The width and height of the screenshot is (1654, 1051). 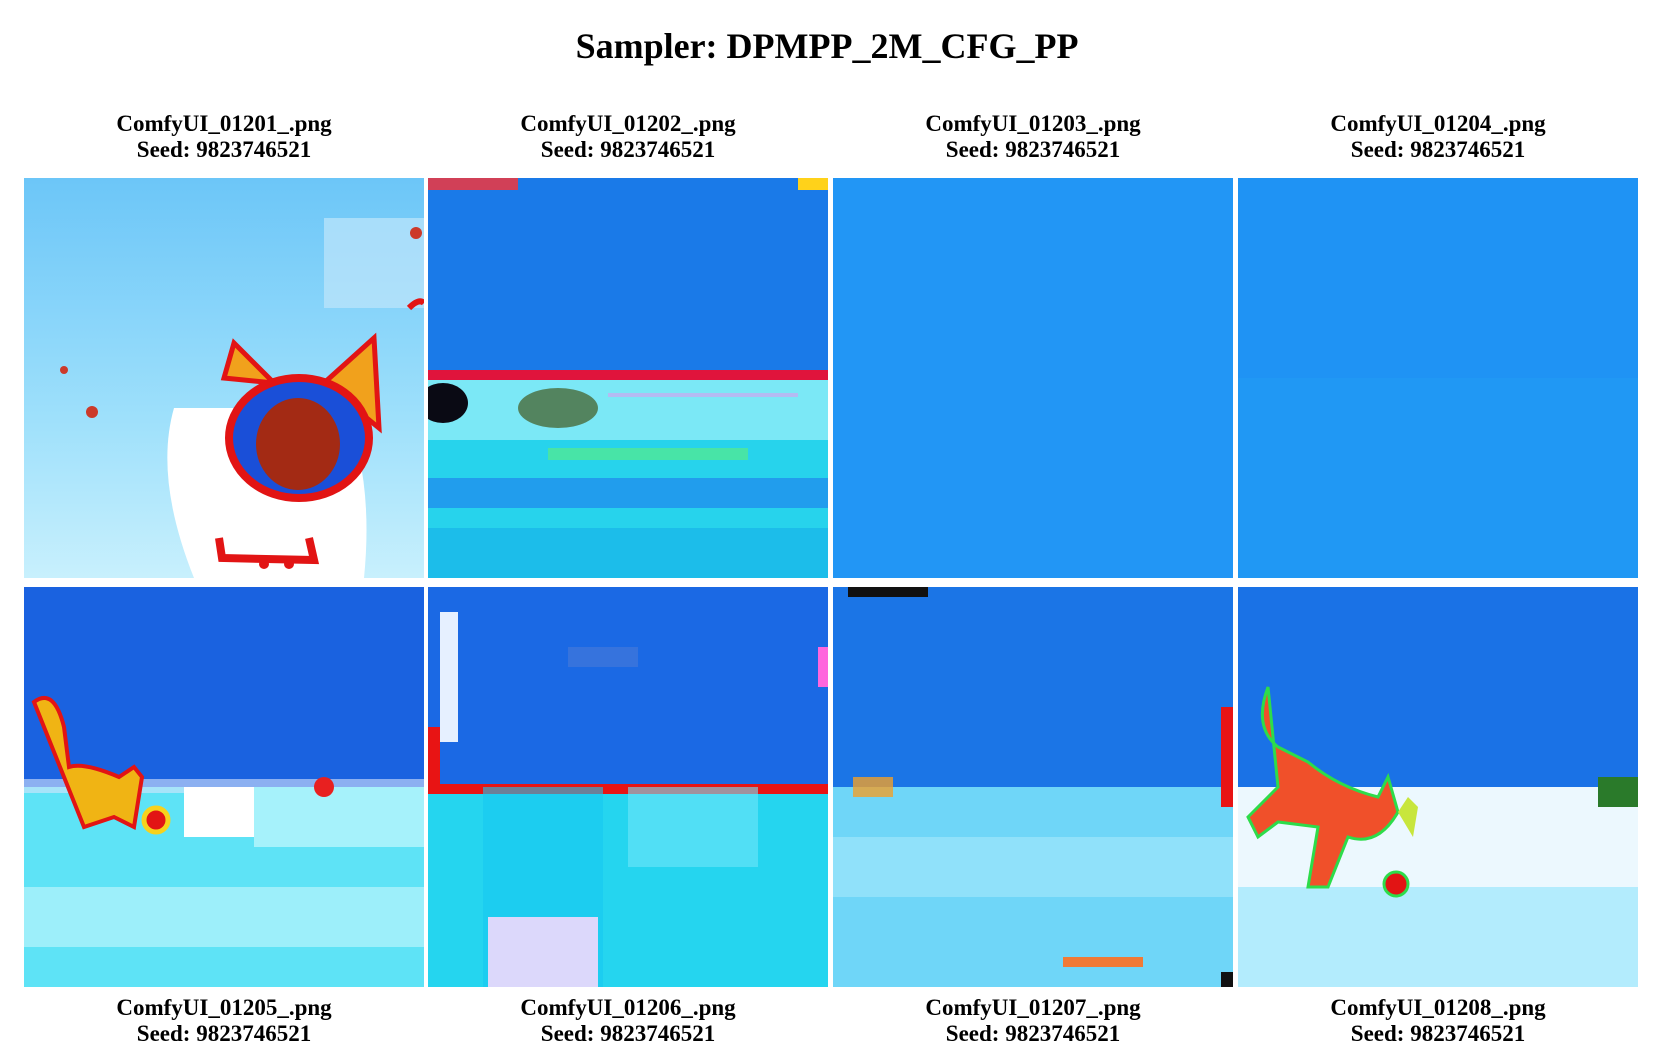 I want to click on image-filename: ComfyUI_01208_.png, so click(x=1438, y=1007).